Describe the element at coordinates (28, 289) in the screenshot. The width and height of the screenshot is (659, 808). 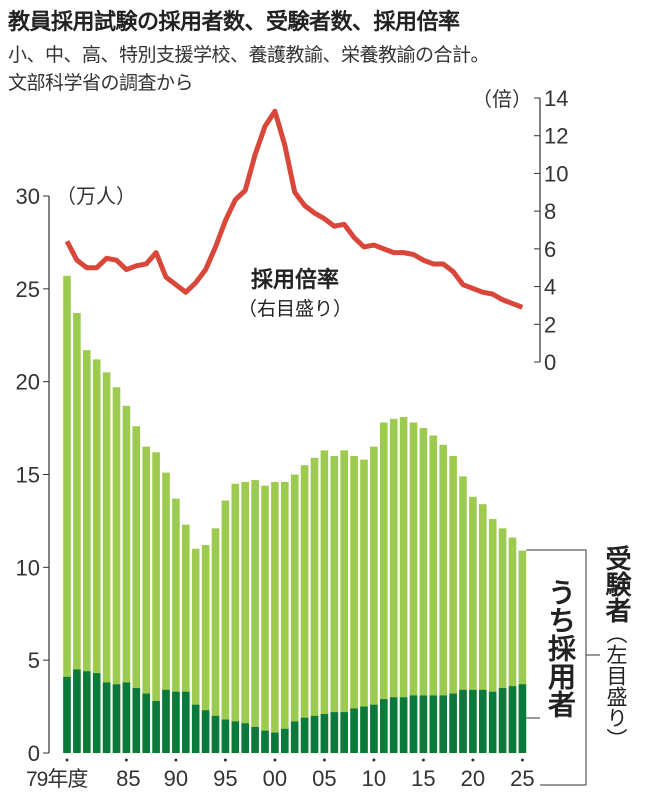
I see `left-tick-label: 25` at that location.